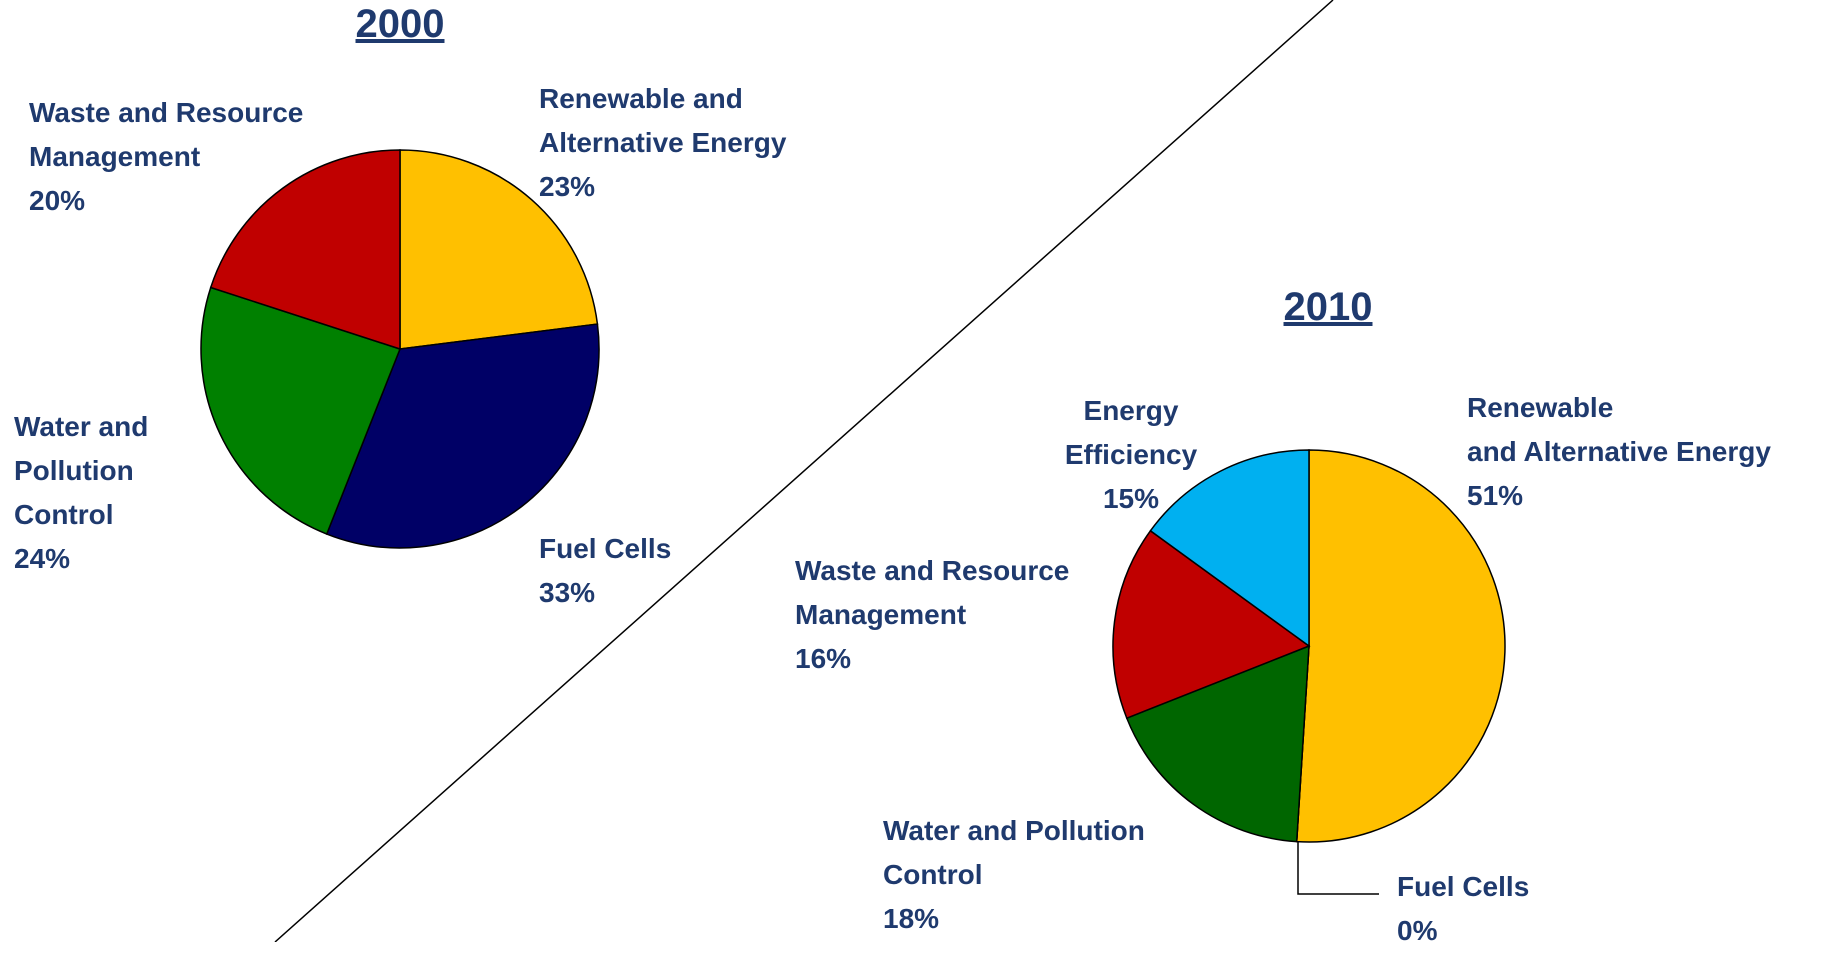  I want to click on value-label: 15%, so click(1131, 498).